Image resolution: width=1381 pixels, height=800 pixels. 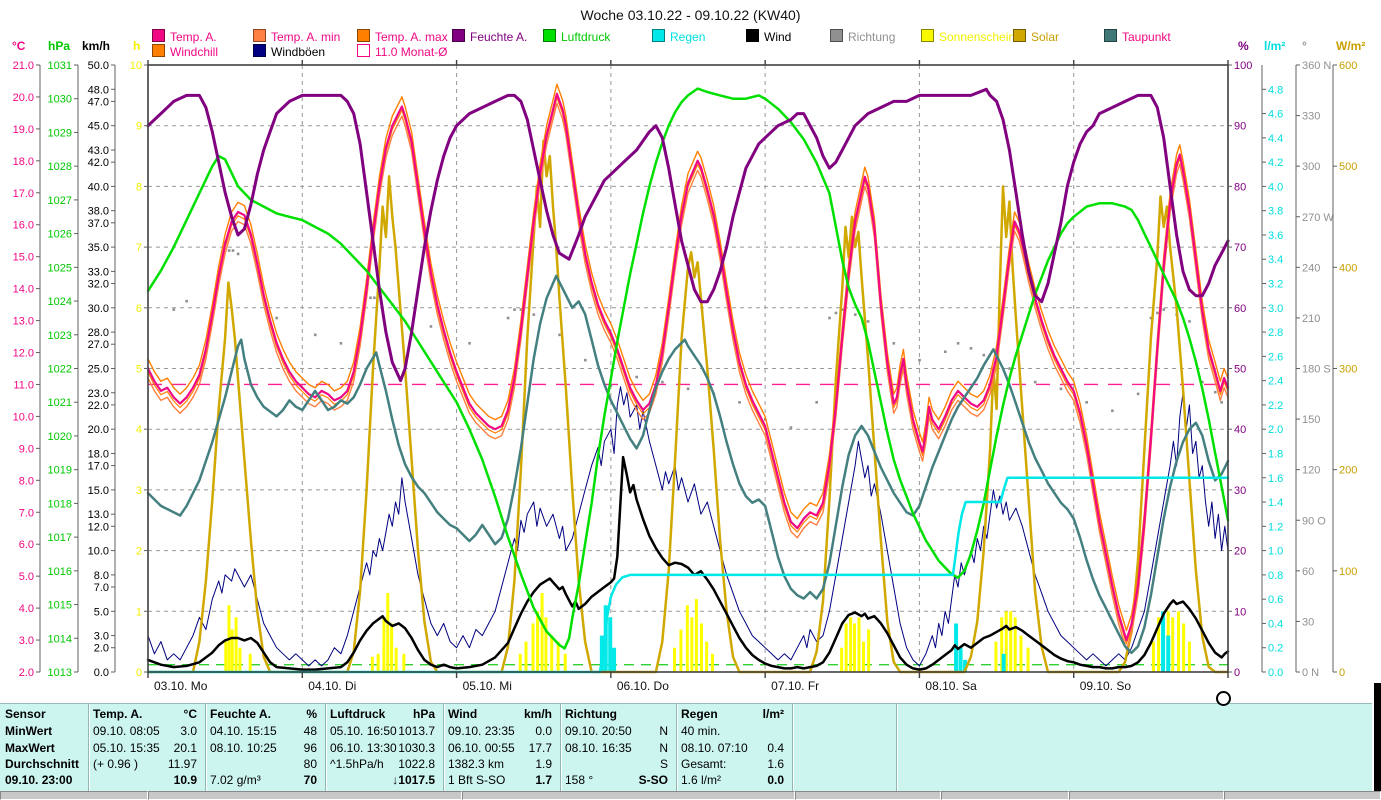 What do you see at coordinates (23, 66) in the screenshot?
I see `axis-label-temp: 21.0` at bounding box center [23, 66].